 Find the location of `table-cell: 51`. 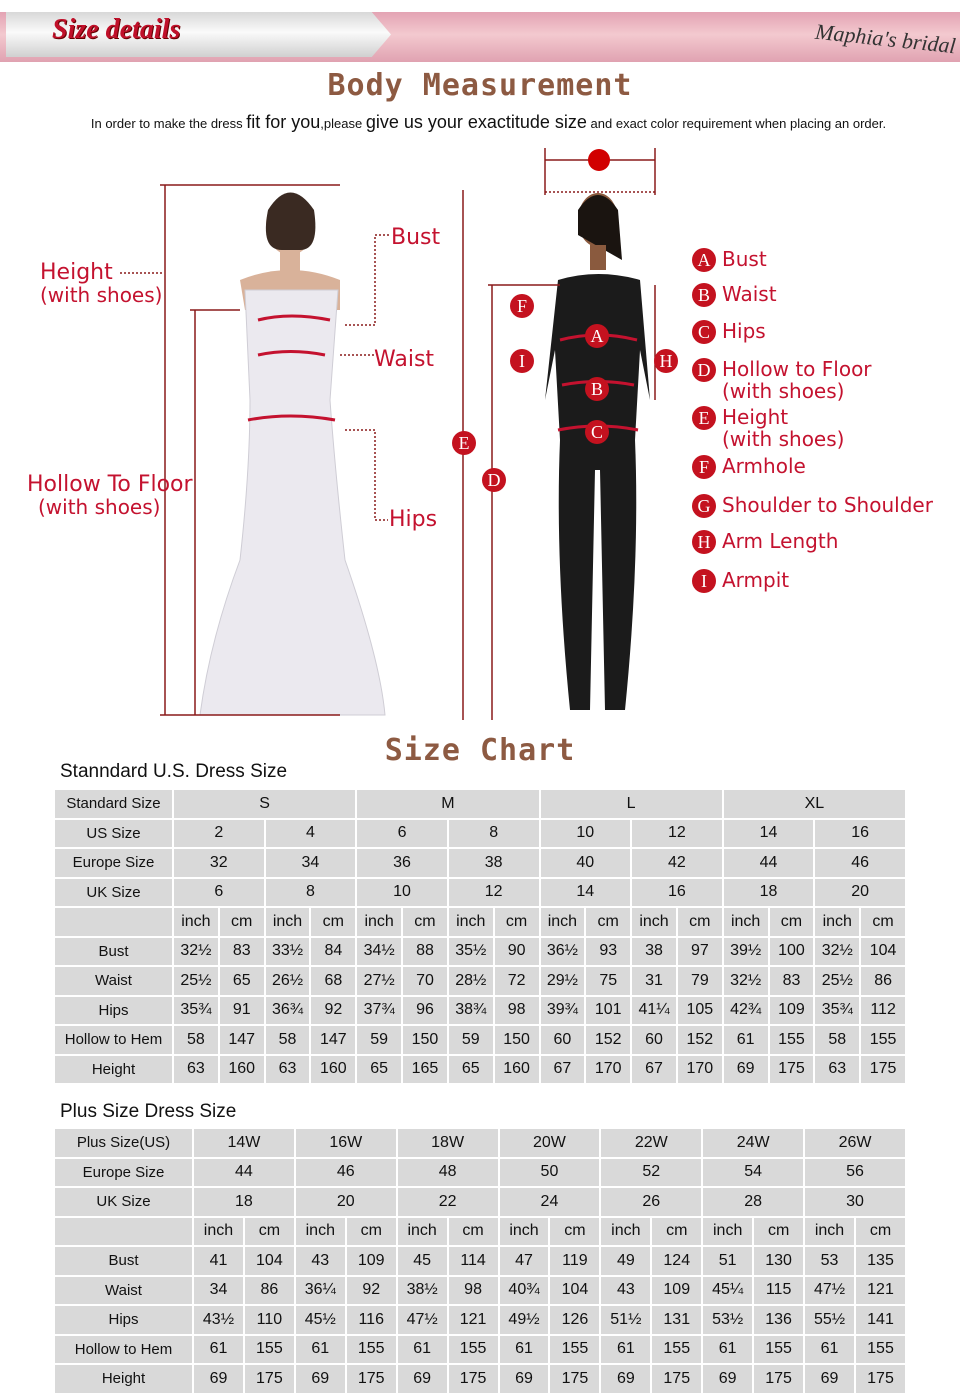

table-cell: 51 is located at coordinates (728, 1261).